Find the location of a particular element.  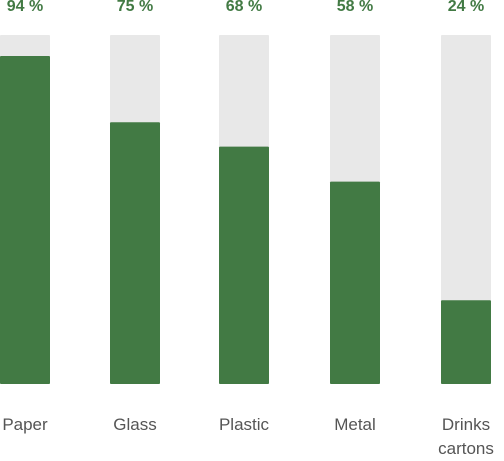

value-label: 94 % is located at coordinates (25, 7).